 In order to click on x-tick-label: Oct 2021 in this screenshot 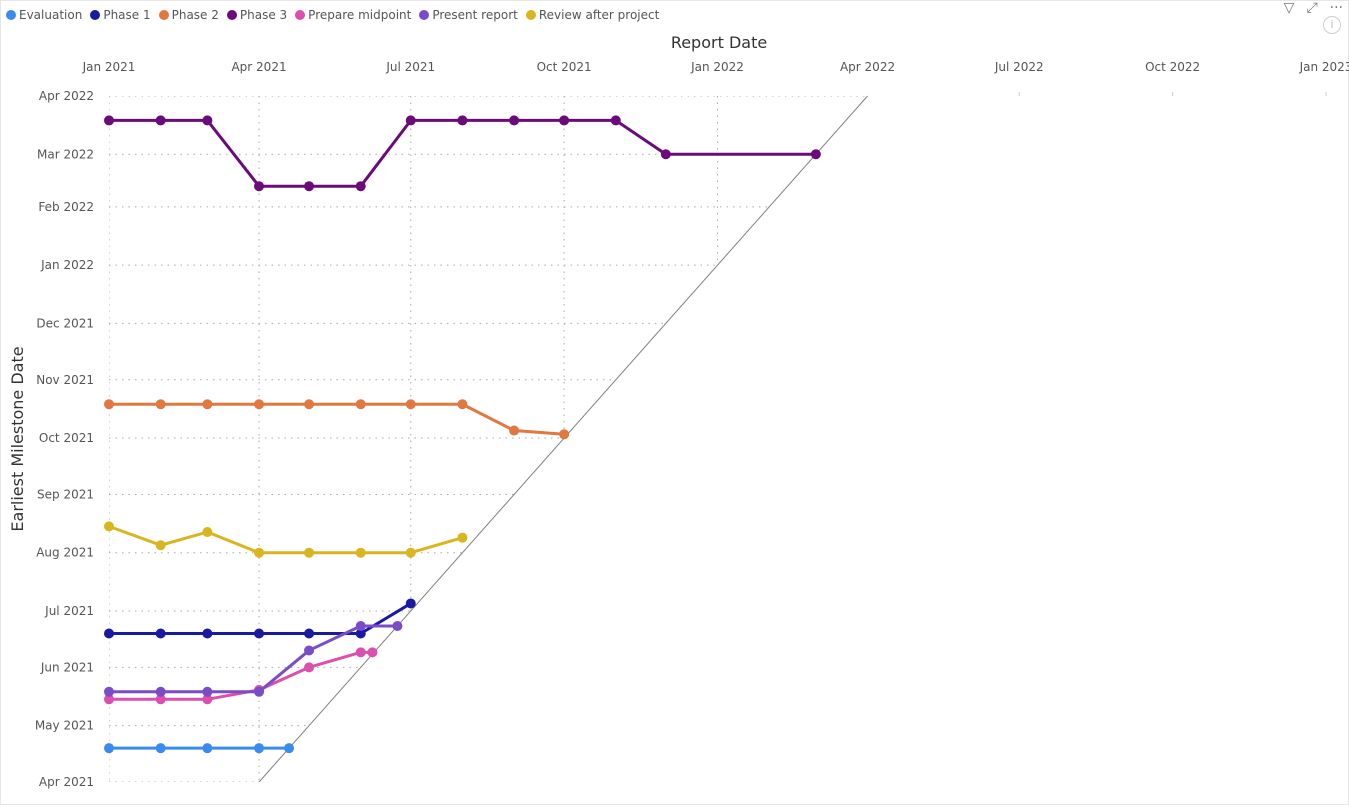, I will do `click(564, 67)`.